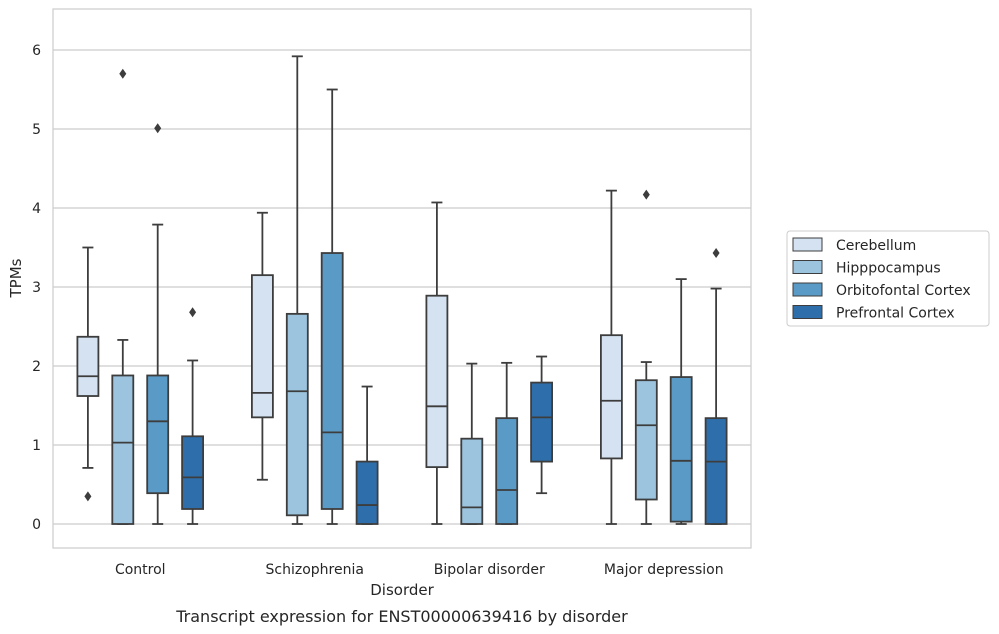 This screenshot has height=634, width=999. Describe the element at coordinates (16, 278) in the screenshot. I see `y-axis-title: TPMs` at that location.